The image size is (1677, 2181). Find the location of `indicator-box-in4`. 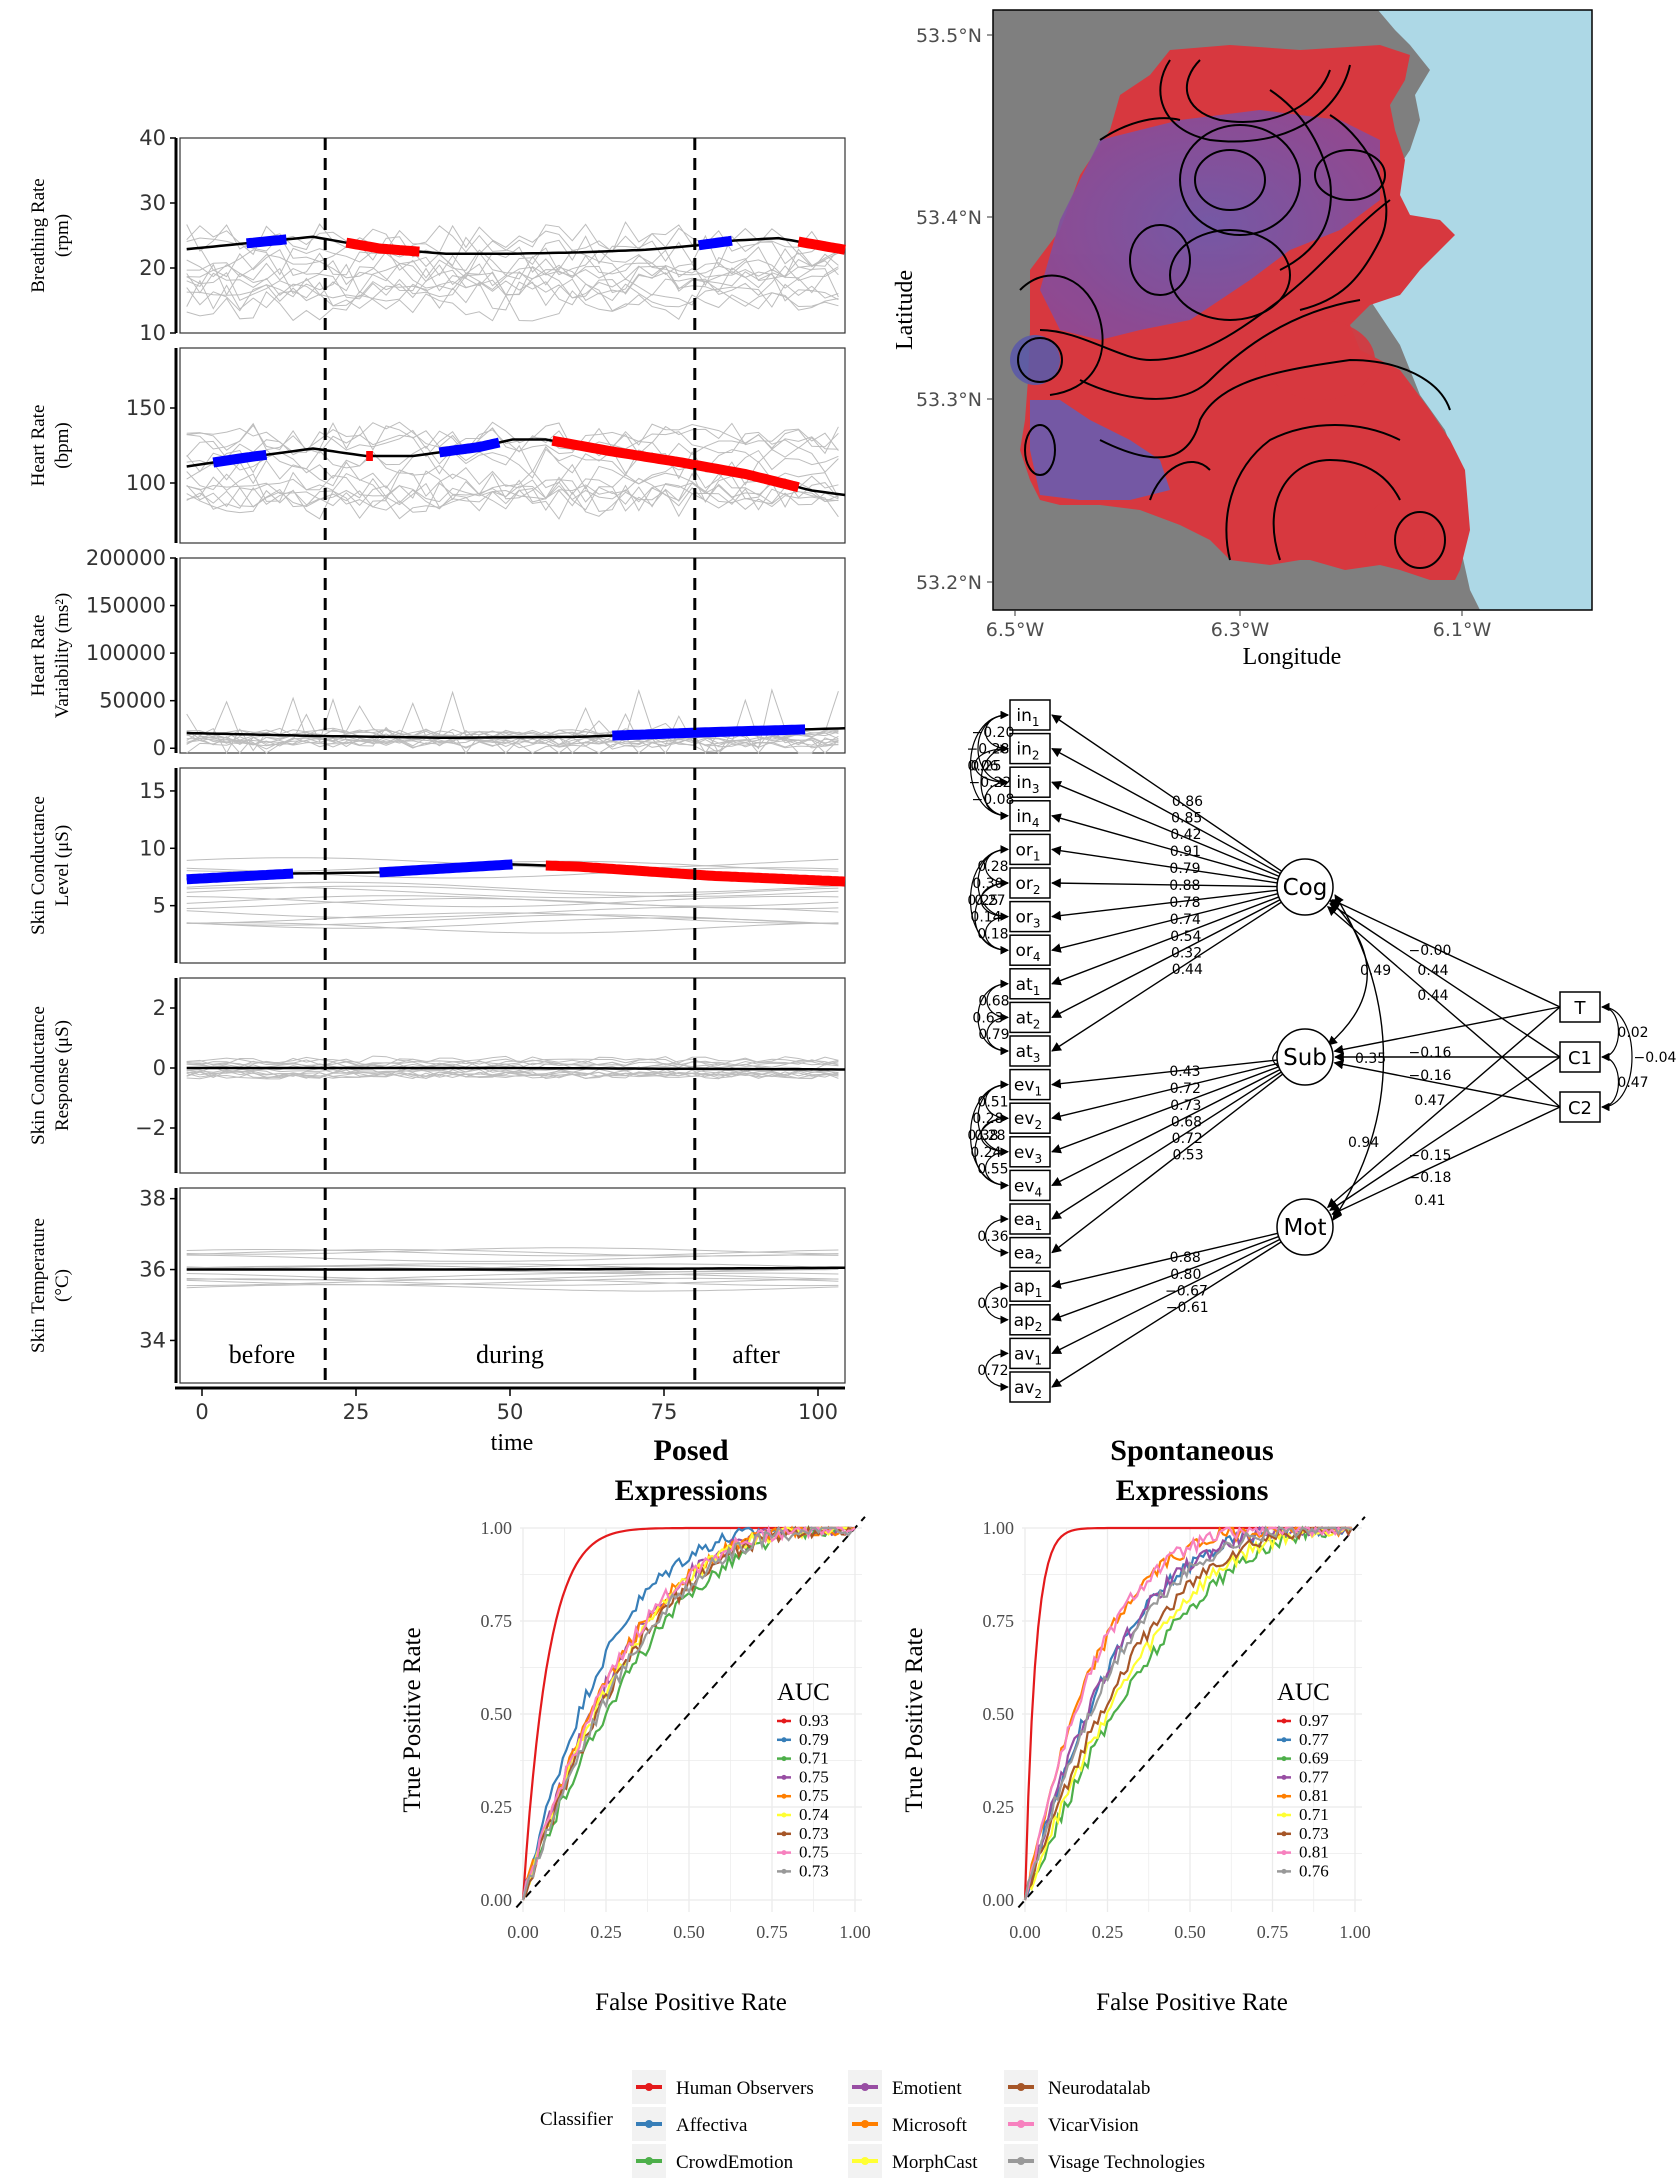

indicator-box-in4 is located at coordinates (1030, 816).